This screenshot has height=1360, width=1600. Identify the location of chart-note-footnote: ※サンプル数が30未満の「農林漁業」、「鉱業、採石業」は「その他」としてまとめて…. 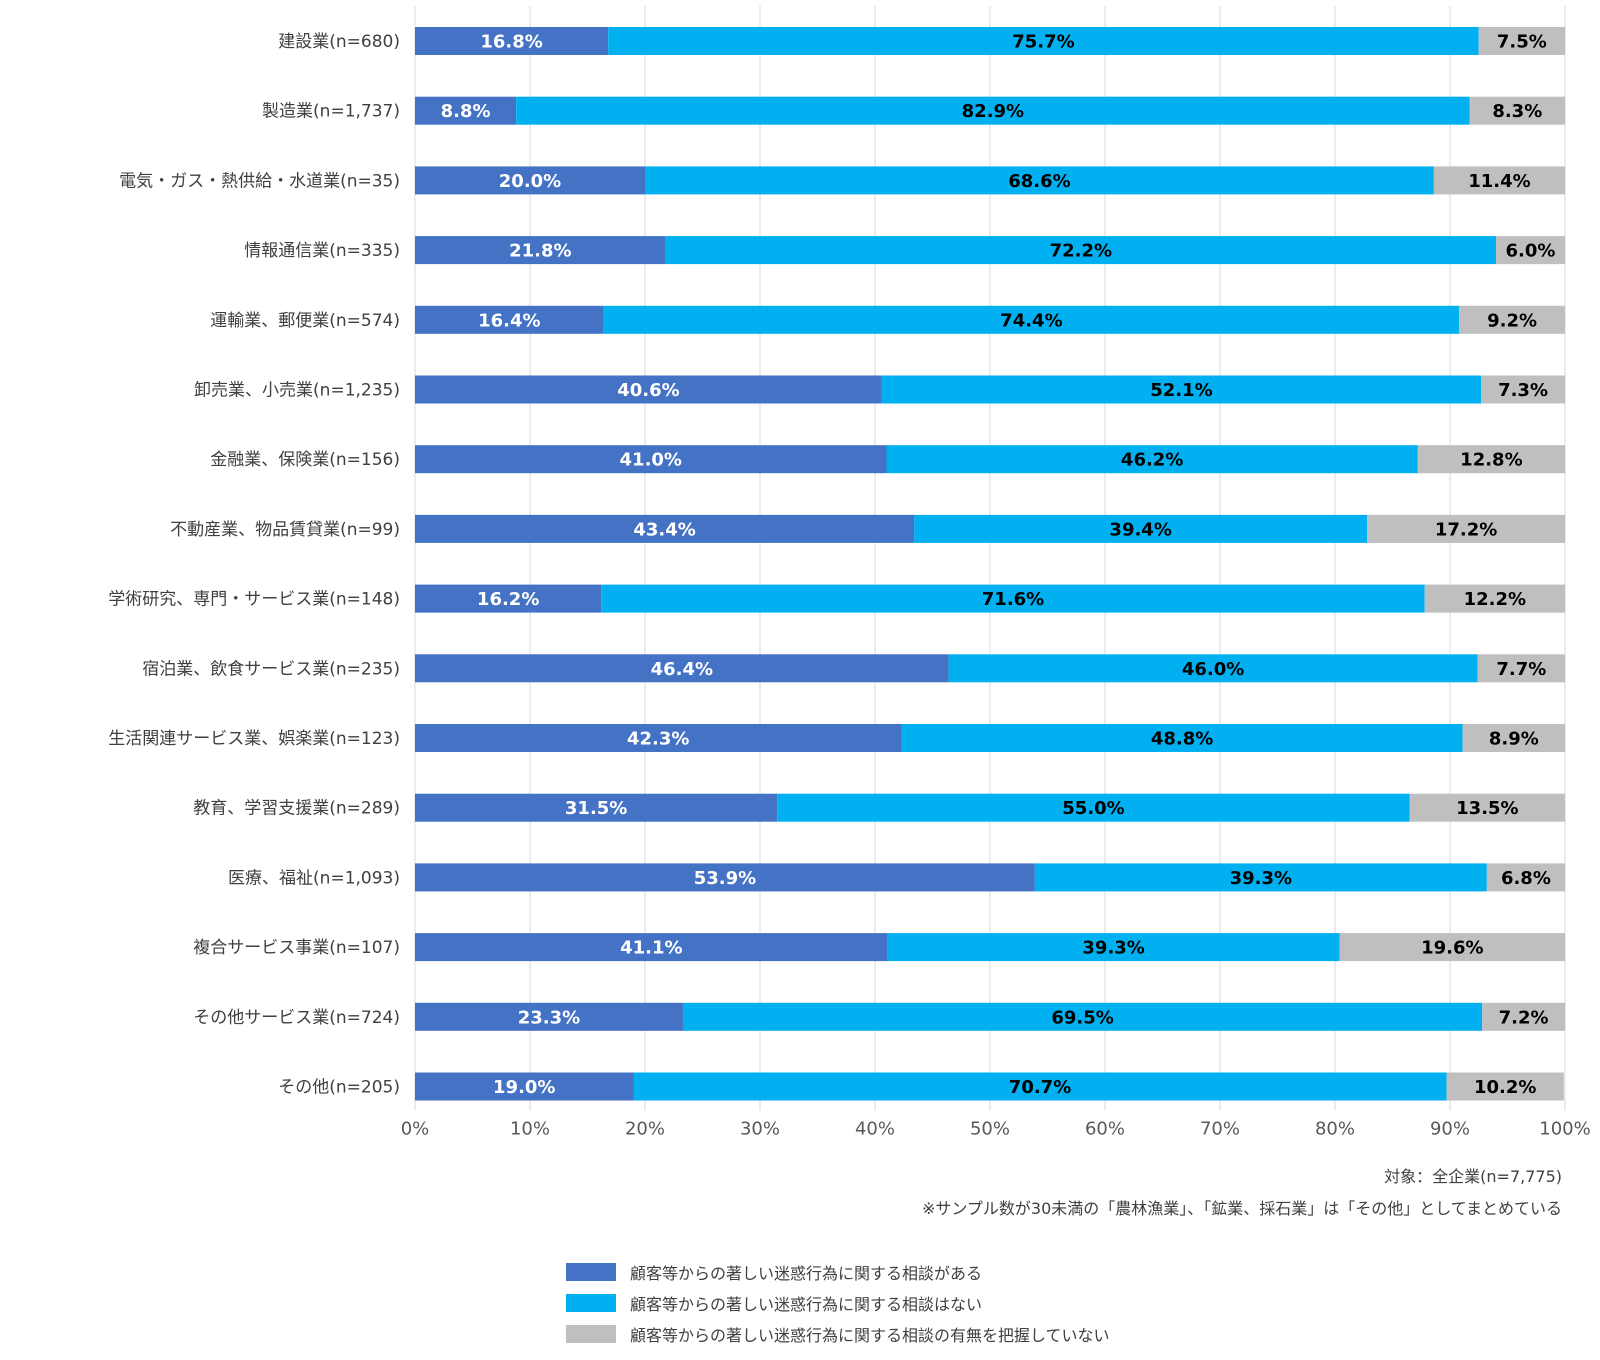
(1241, 1208).